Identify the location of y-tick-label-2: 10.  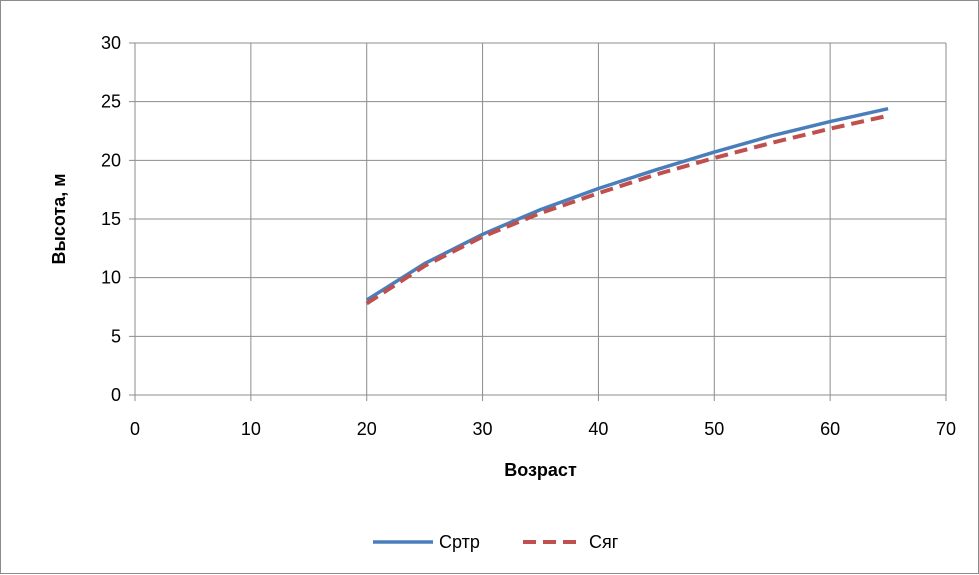
(111, 278).